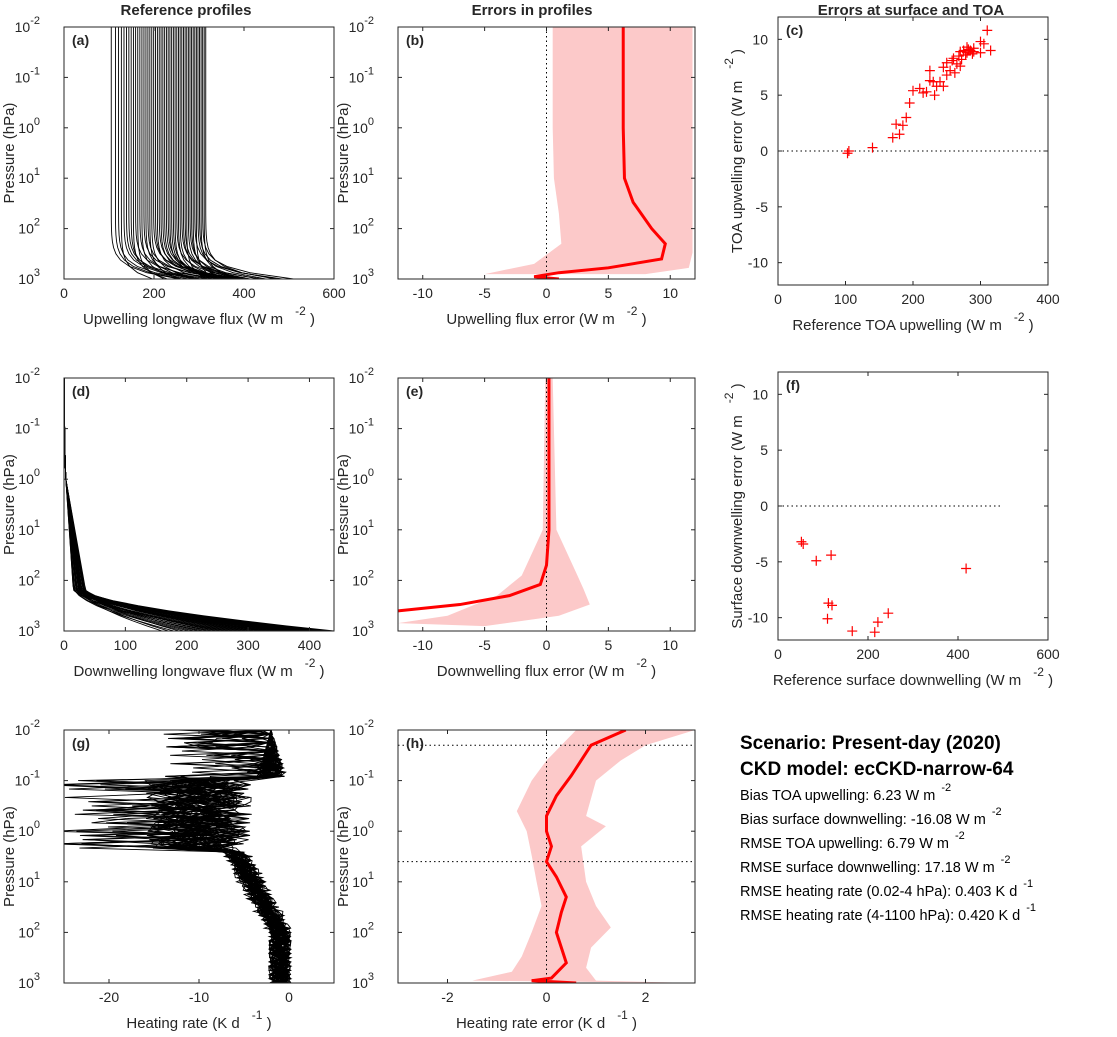  What do you see at coordinates (81, 391) in the screenshot?
I see `panel-label: (d)` at bounding box center [81, 391].